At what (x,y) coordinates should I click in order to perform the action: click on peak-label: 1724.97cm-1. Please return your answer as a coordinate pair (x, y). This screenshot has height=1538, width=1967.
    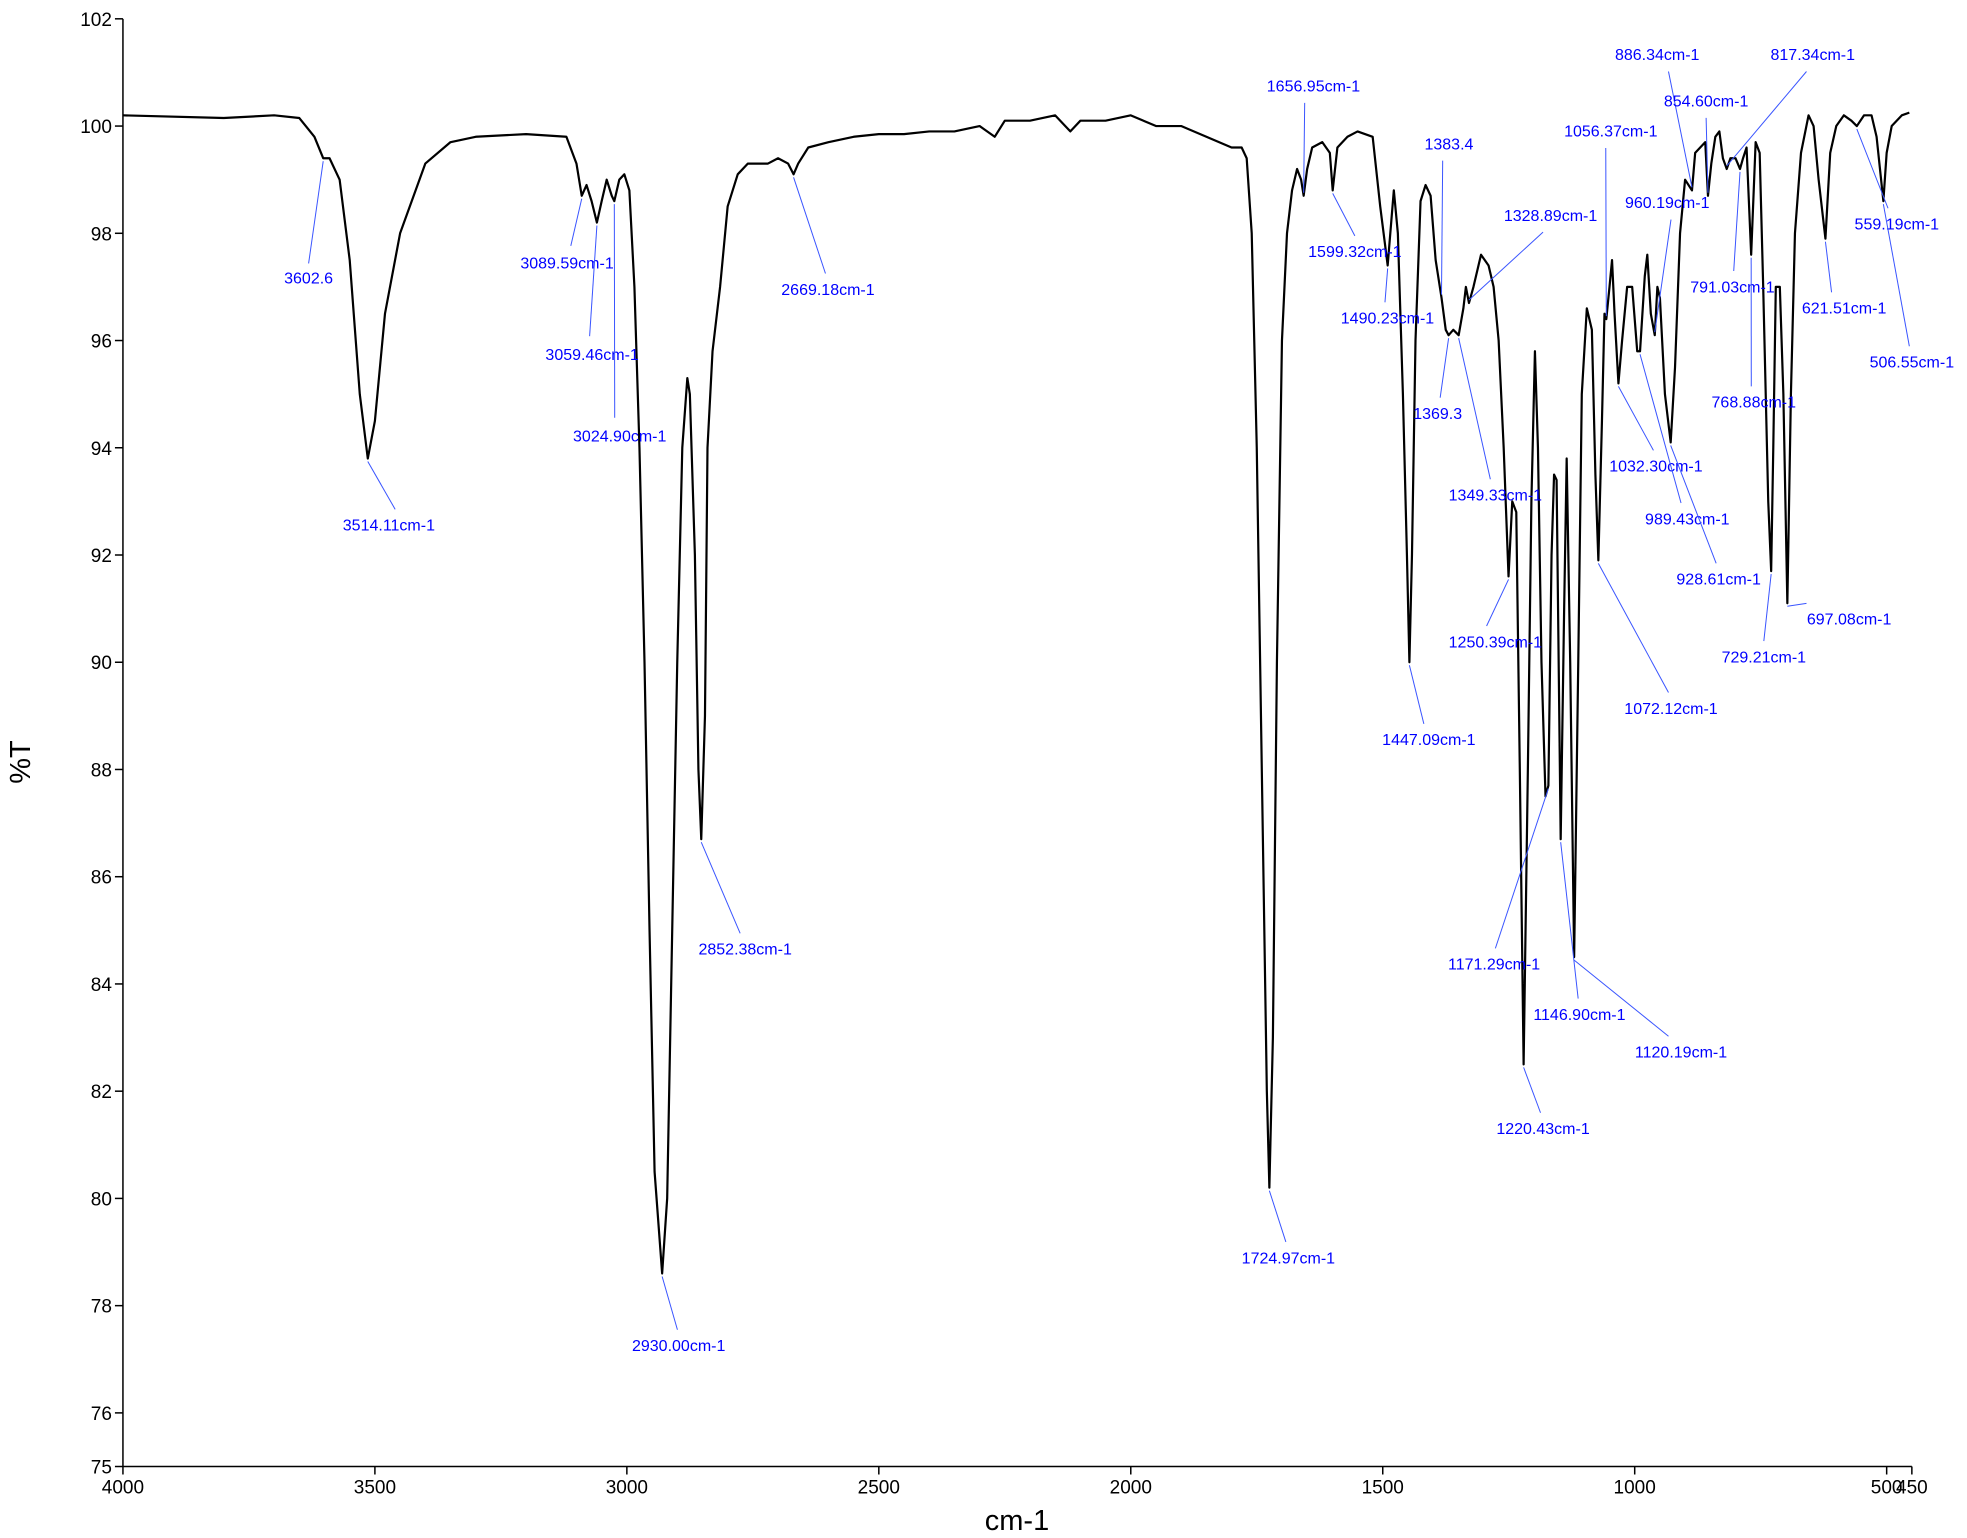
    Looking at the image, I should click on (1288, 1258).